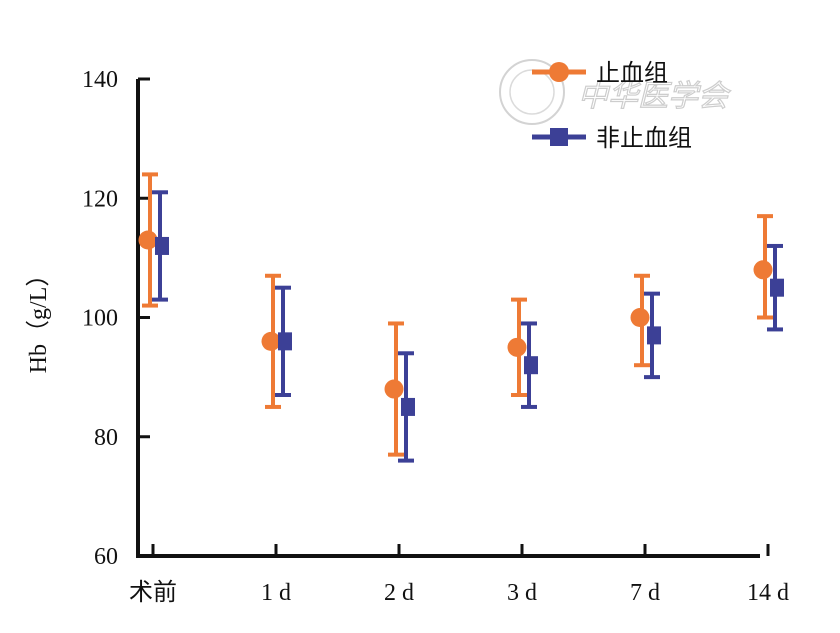 The width and height of the screenshot is (840, 633). I want to click on x-tick-label-4: 7 d, so click(645, 593).